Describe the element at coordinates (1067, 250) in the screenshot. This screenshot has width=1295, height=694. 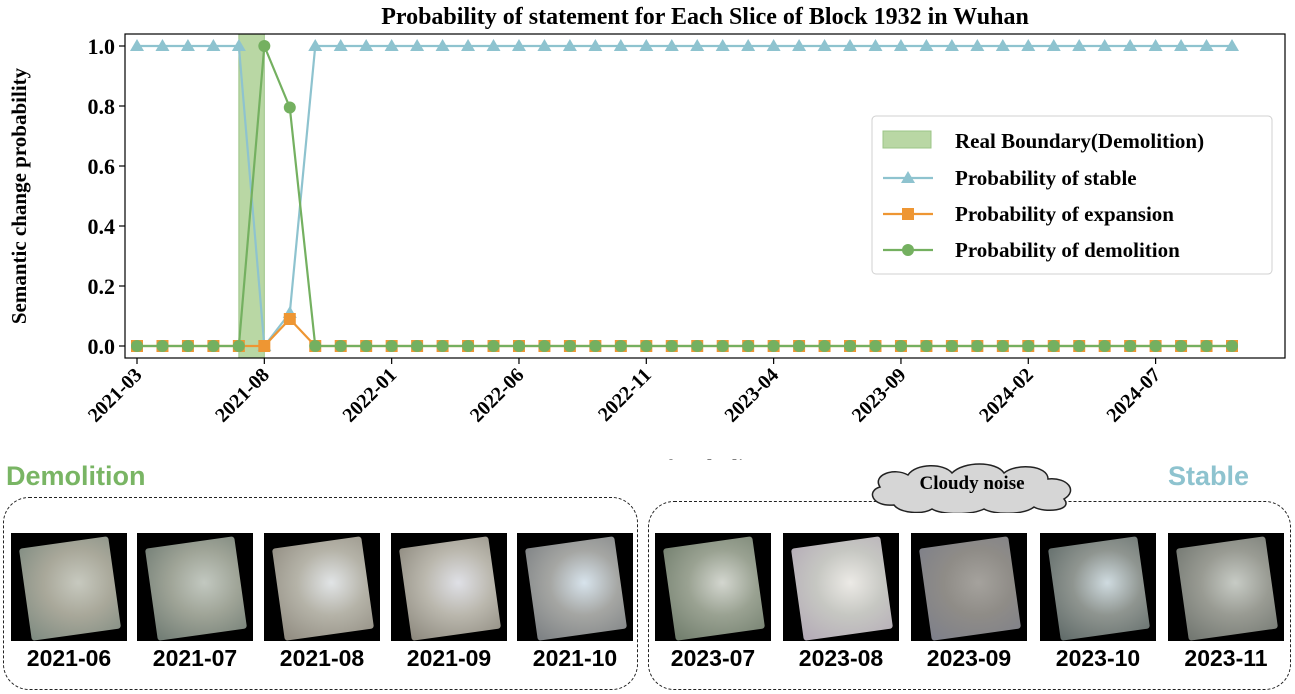
I see `legend-label-demolition: Probability of demolition` at that location.